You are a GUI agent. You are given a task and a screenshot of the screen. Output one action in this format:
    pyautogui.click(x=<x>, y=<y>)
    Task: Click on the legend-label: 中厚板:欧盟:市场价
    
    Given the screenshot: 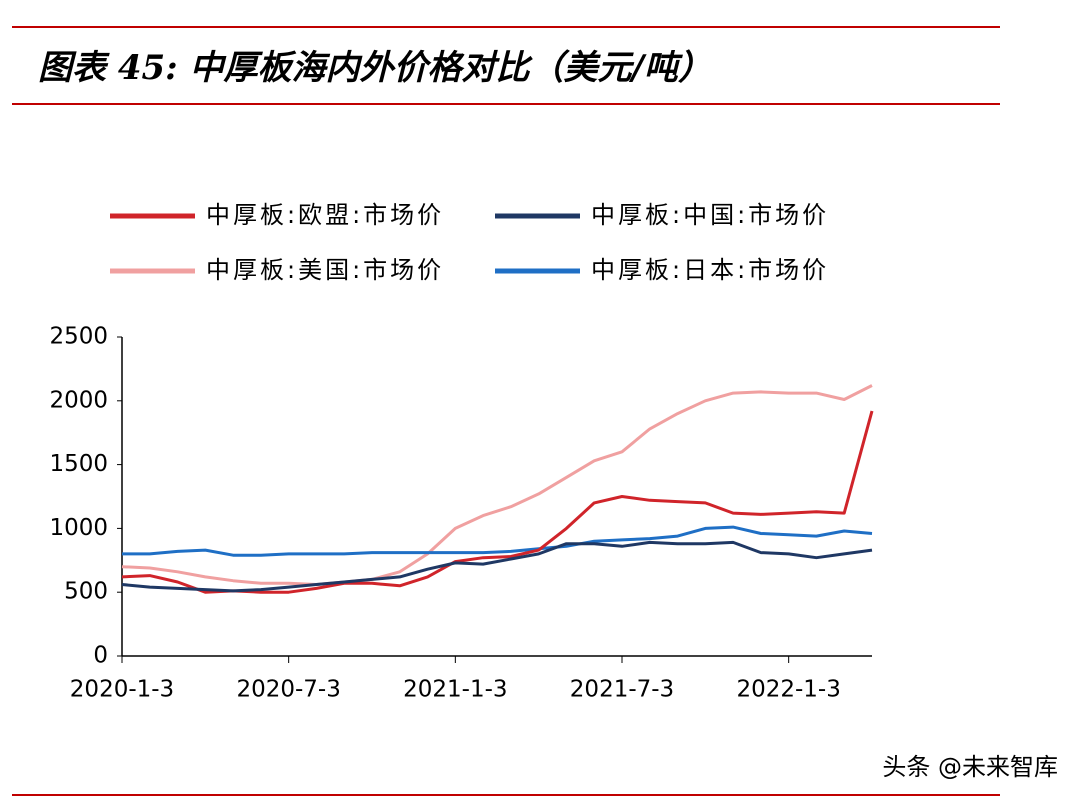 What is the action you would take?
    pyautogui.click(x=325, y=215)
    